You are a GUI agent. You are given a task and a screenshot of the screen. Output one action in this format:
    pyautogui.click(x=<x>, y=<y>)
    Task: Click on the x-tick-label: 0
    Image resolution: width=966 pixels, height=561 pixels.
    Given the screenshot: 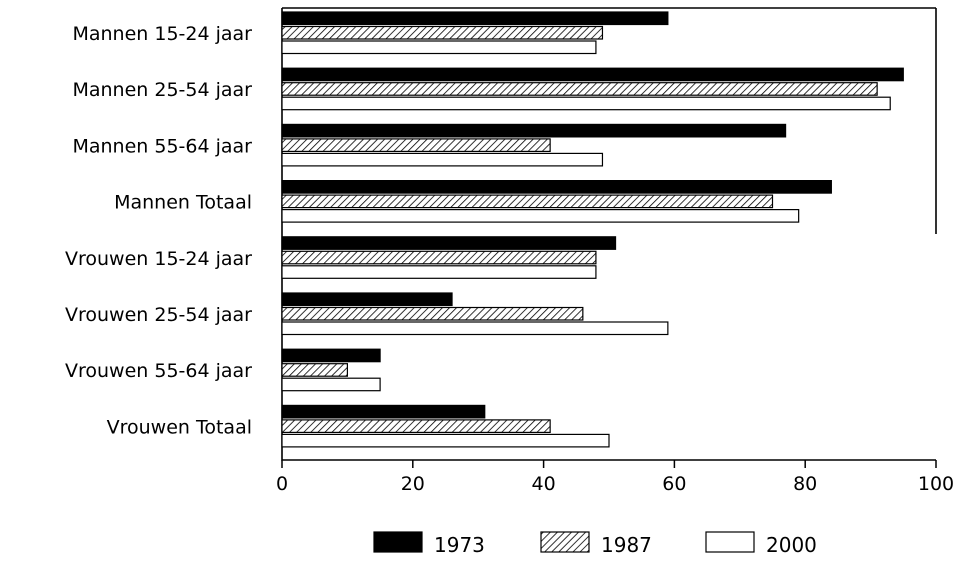 What is the action you would take?
    pyautogui.click(x=282, y=484)
    